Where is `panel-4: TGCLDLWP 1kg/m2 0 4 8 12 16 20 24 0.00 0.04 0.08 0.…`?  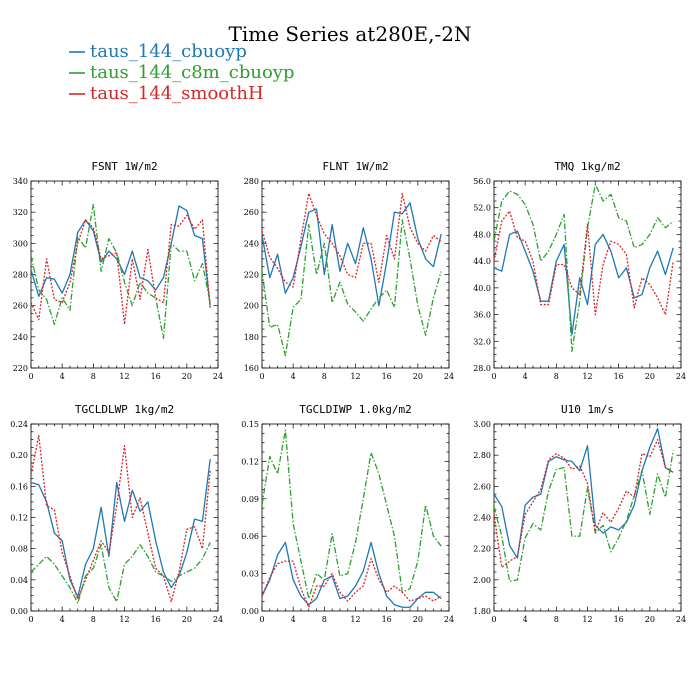
panel-4: TGCLDLWP 1kg/m2 0 4 8 12 16 20 24 0.00 0.04 0.08 0.… is located at coordinates (116, 513).